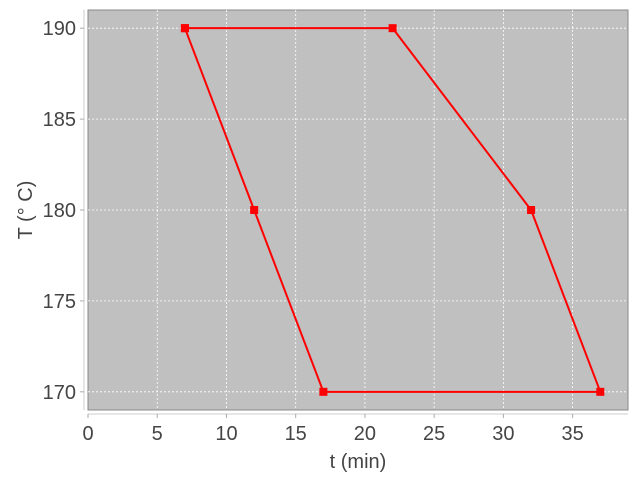 Image resolution: width=640 pixels, height=485 pixels. What do you see at coordinates (157, 434) in the screenshot?
I see `x-tick-label: 5` at bounding box center [157, 434].